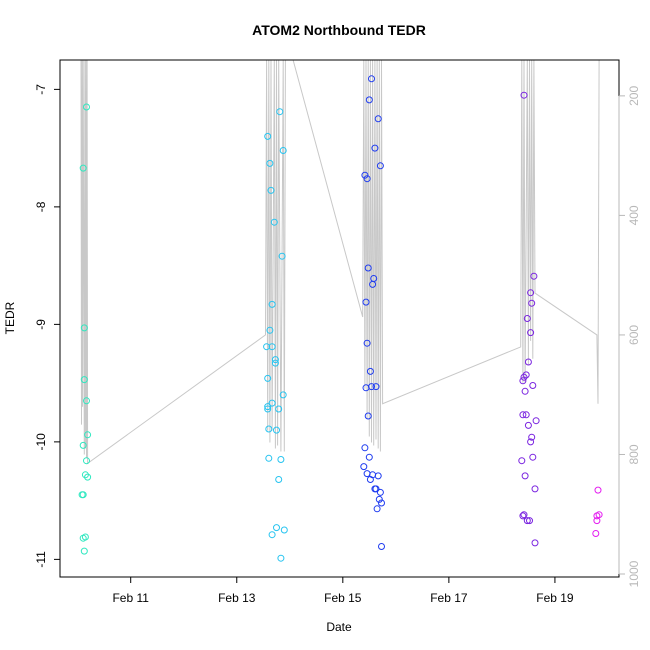 Image resolution: width=650 pixels, height=650 pixels. Describe the element at coordinates (41, 324) in the screenshot. I see `y-tick-label: -9` at that location.